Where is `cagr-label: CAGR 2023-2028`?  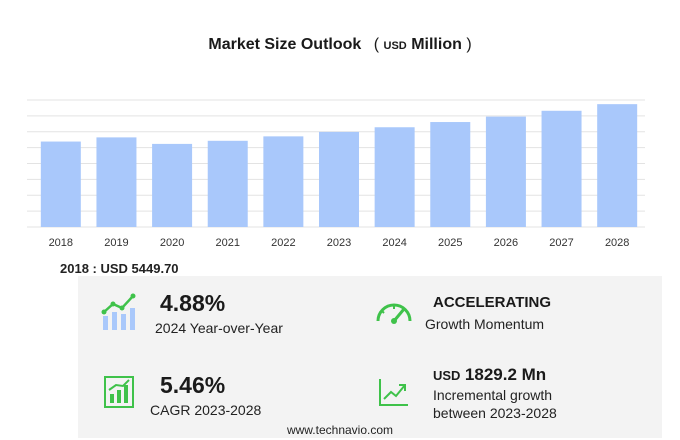 cagr-label: CAGR 2023-2028 is located at coordinates (206, 410).